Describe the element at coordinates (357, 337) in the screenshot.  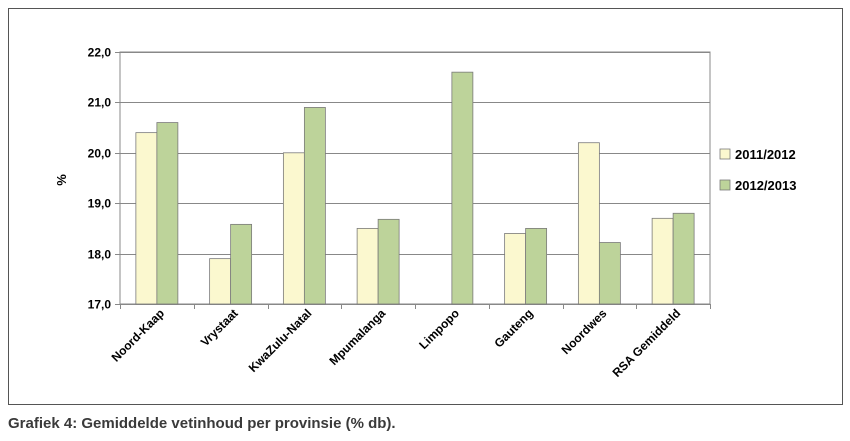
I see `x-tick-label: Mpumalanga` at that location.